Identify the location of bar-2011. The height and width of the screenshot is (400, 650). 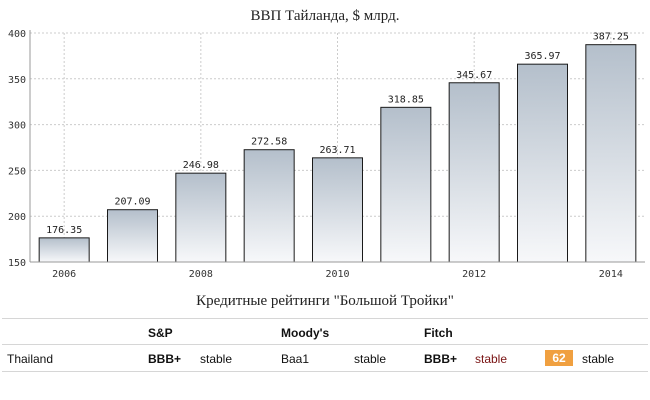
(406, 184).